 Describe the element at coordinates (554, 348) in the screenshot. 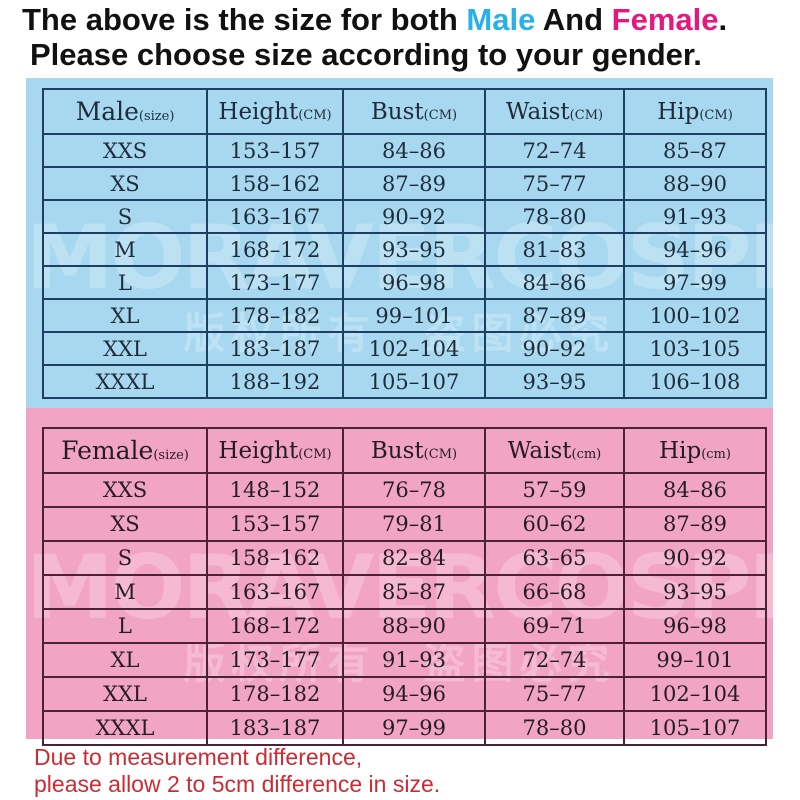

I see `waist-cell: 90–92` at that location.